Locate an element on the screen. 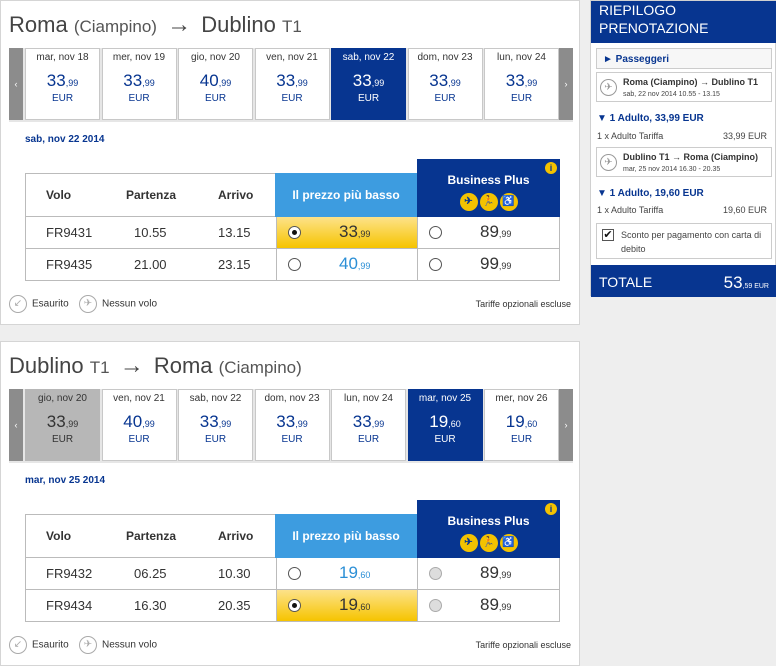 The height and width of the screenshot is (666, 776). business-plus-option: 89,99 is located at coordinates (489, 232).